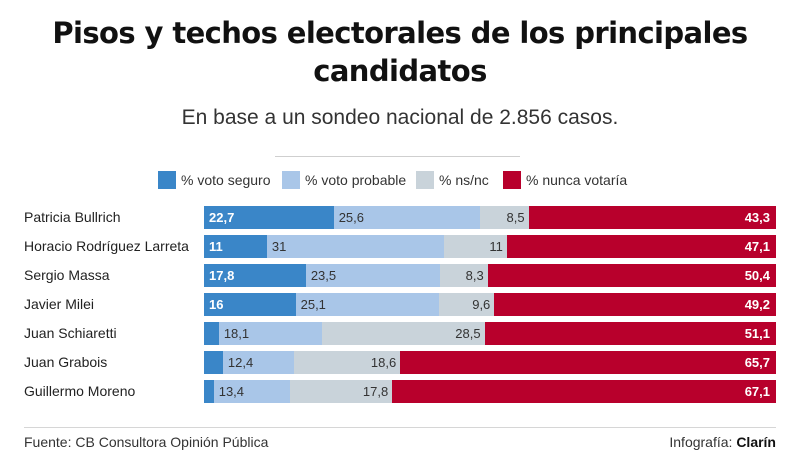  I want to click on credit-prefix: Infografía:, so click(703, 442).